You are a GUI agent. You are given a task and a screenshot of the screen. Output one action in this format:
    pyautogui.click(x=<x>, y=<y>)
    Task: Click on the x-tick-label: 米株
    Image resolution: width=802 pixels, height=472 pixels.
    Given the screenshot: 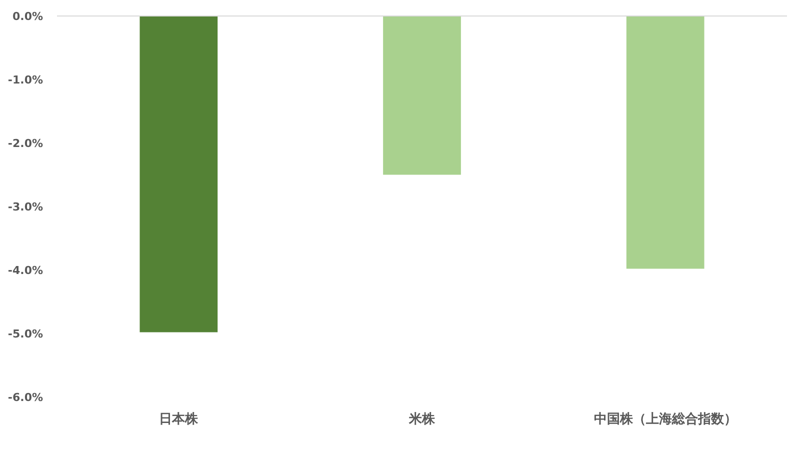 What is the action you would take?
    pyautogui.click(x=422, y=420)
    